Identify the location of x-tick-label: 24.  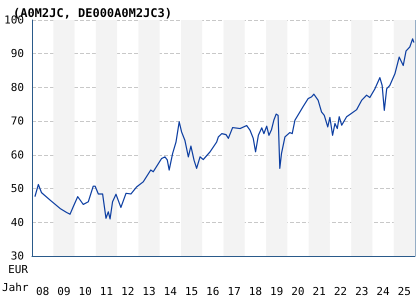
(383, 291).